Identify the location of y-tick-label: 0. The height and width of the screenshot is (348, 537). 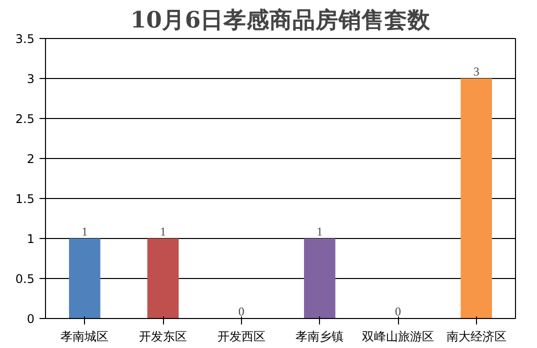
(30, 319).